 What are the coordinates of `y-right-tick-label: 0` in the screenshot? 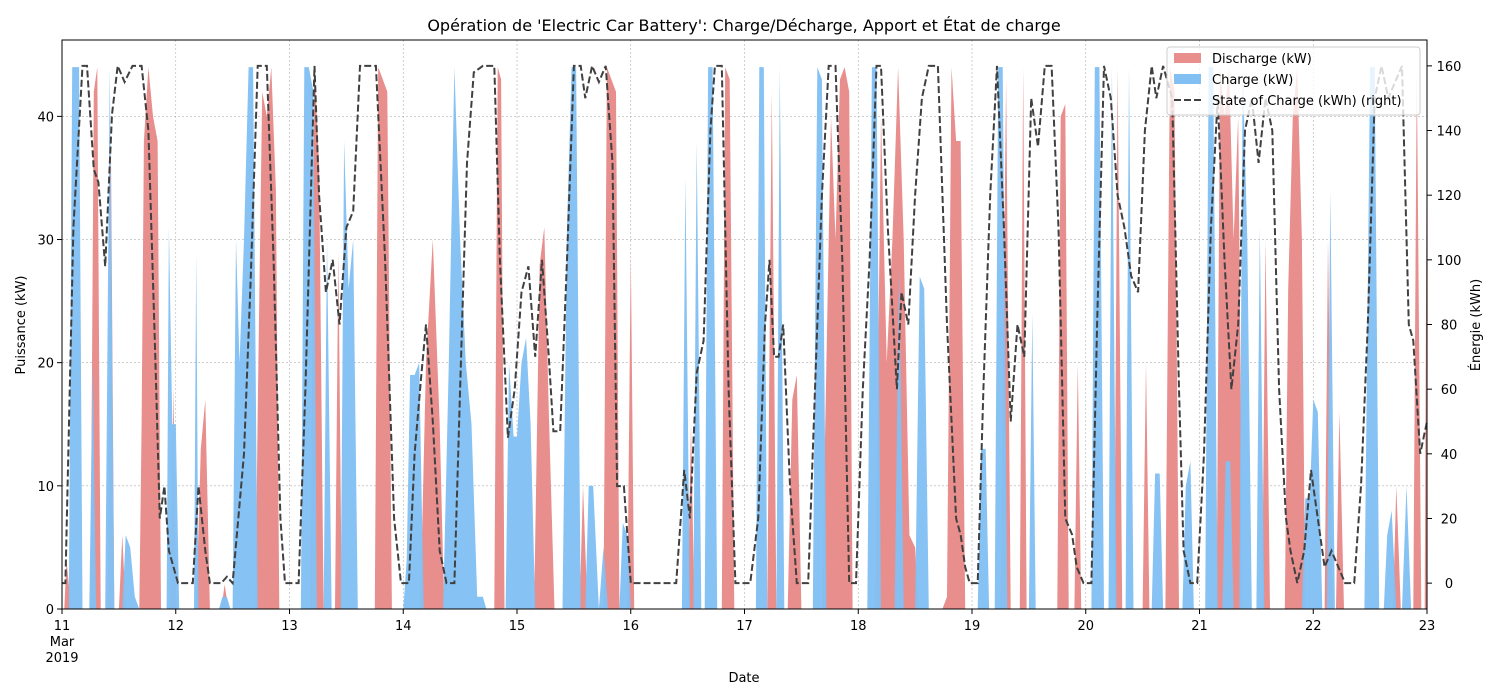 It's located at (1449, 584).